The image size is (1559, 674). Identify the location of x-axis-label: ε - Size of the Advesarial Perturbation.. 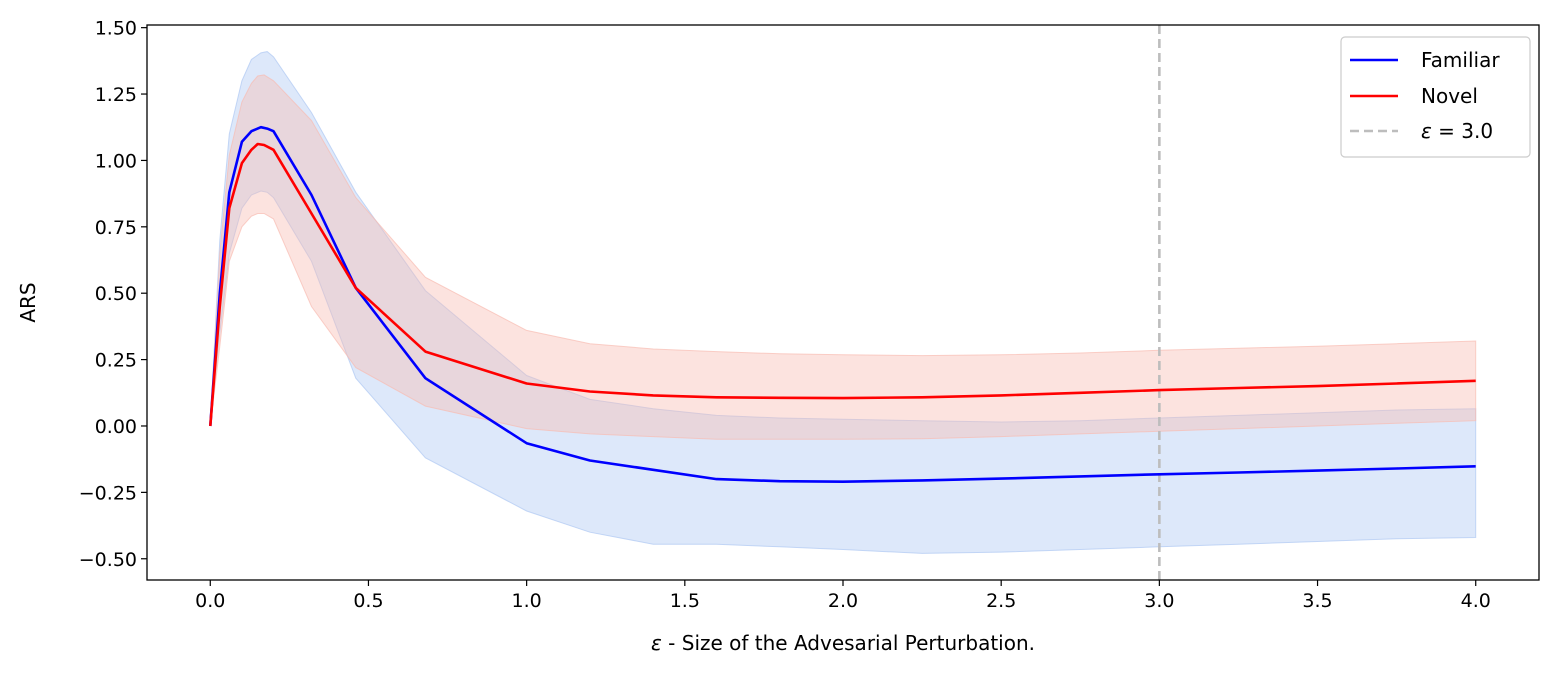
(843, 643).